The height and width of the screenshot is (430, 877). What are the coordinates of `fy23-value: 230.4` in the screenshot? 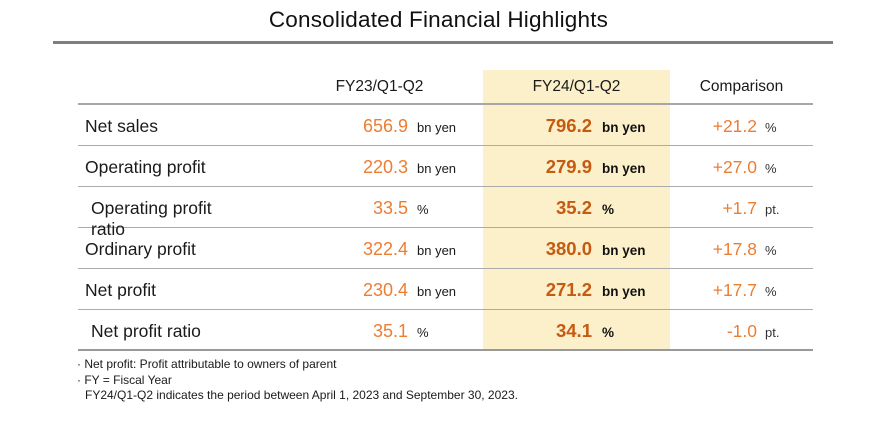 It's located at (385, 290).